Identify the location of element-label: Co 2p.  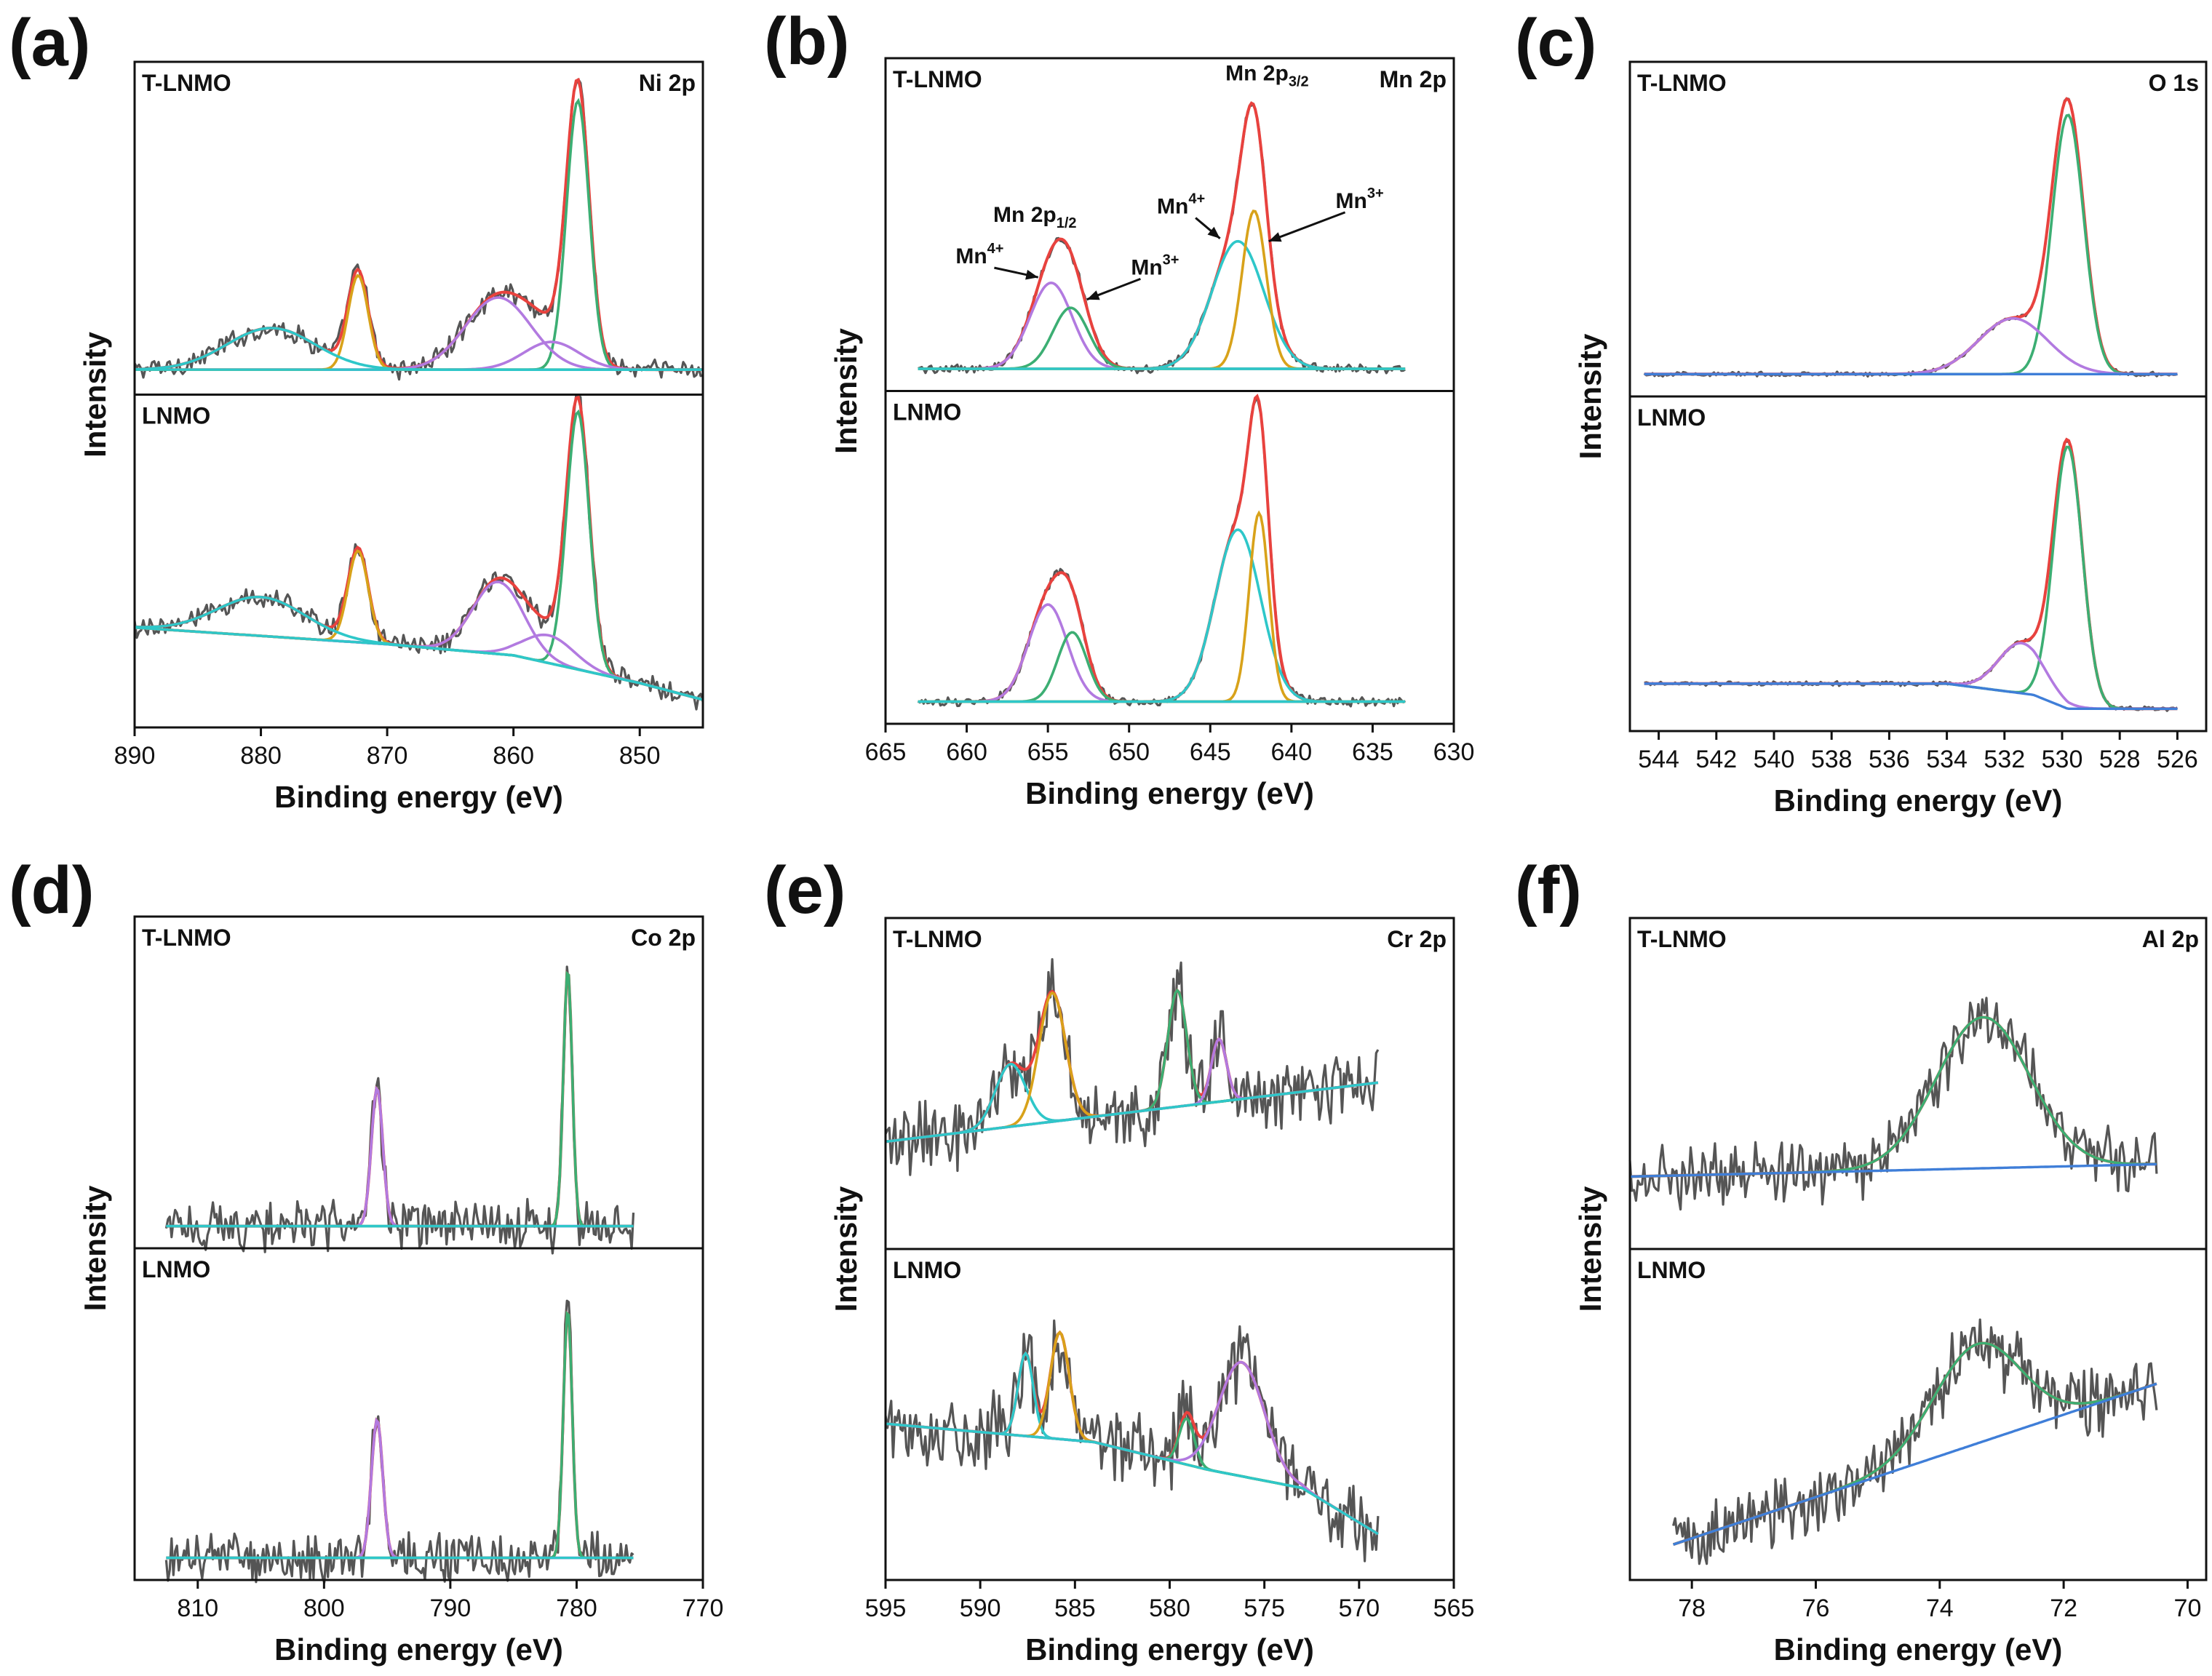
(663, 938).